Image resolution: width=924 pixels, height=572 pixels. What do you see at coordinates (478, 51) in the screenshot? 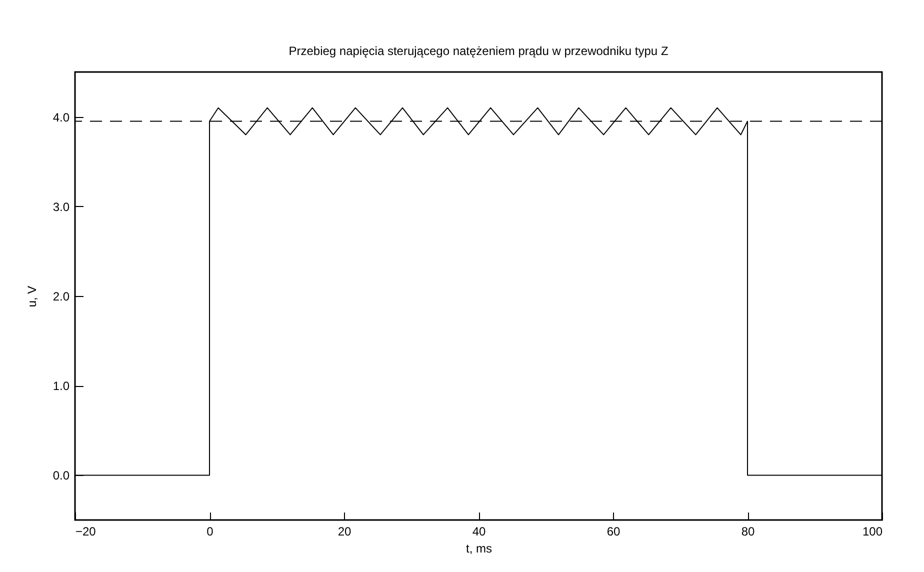
I see `chart-title: Przebieg napięcia sterującego natężeniem prądu w przewodniku typu Z` at bounding box center [478, 51].